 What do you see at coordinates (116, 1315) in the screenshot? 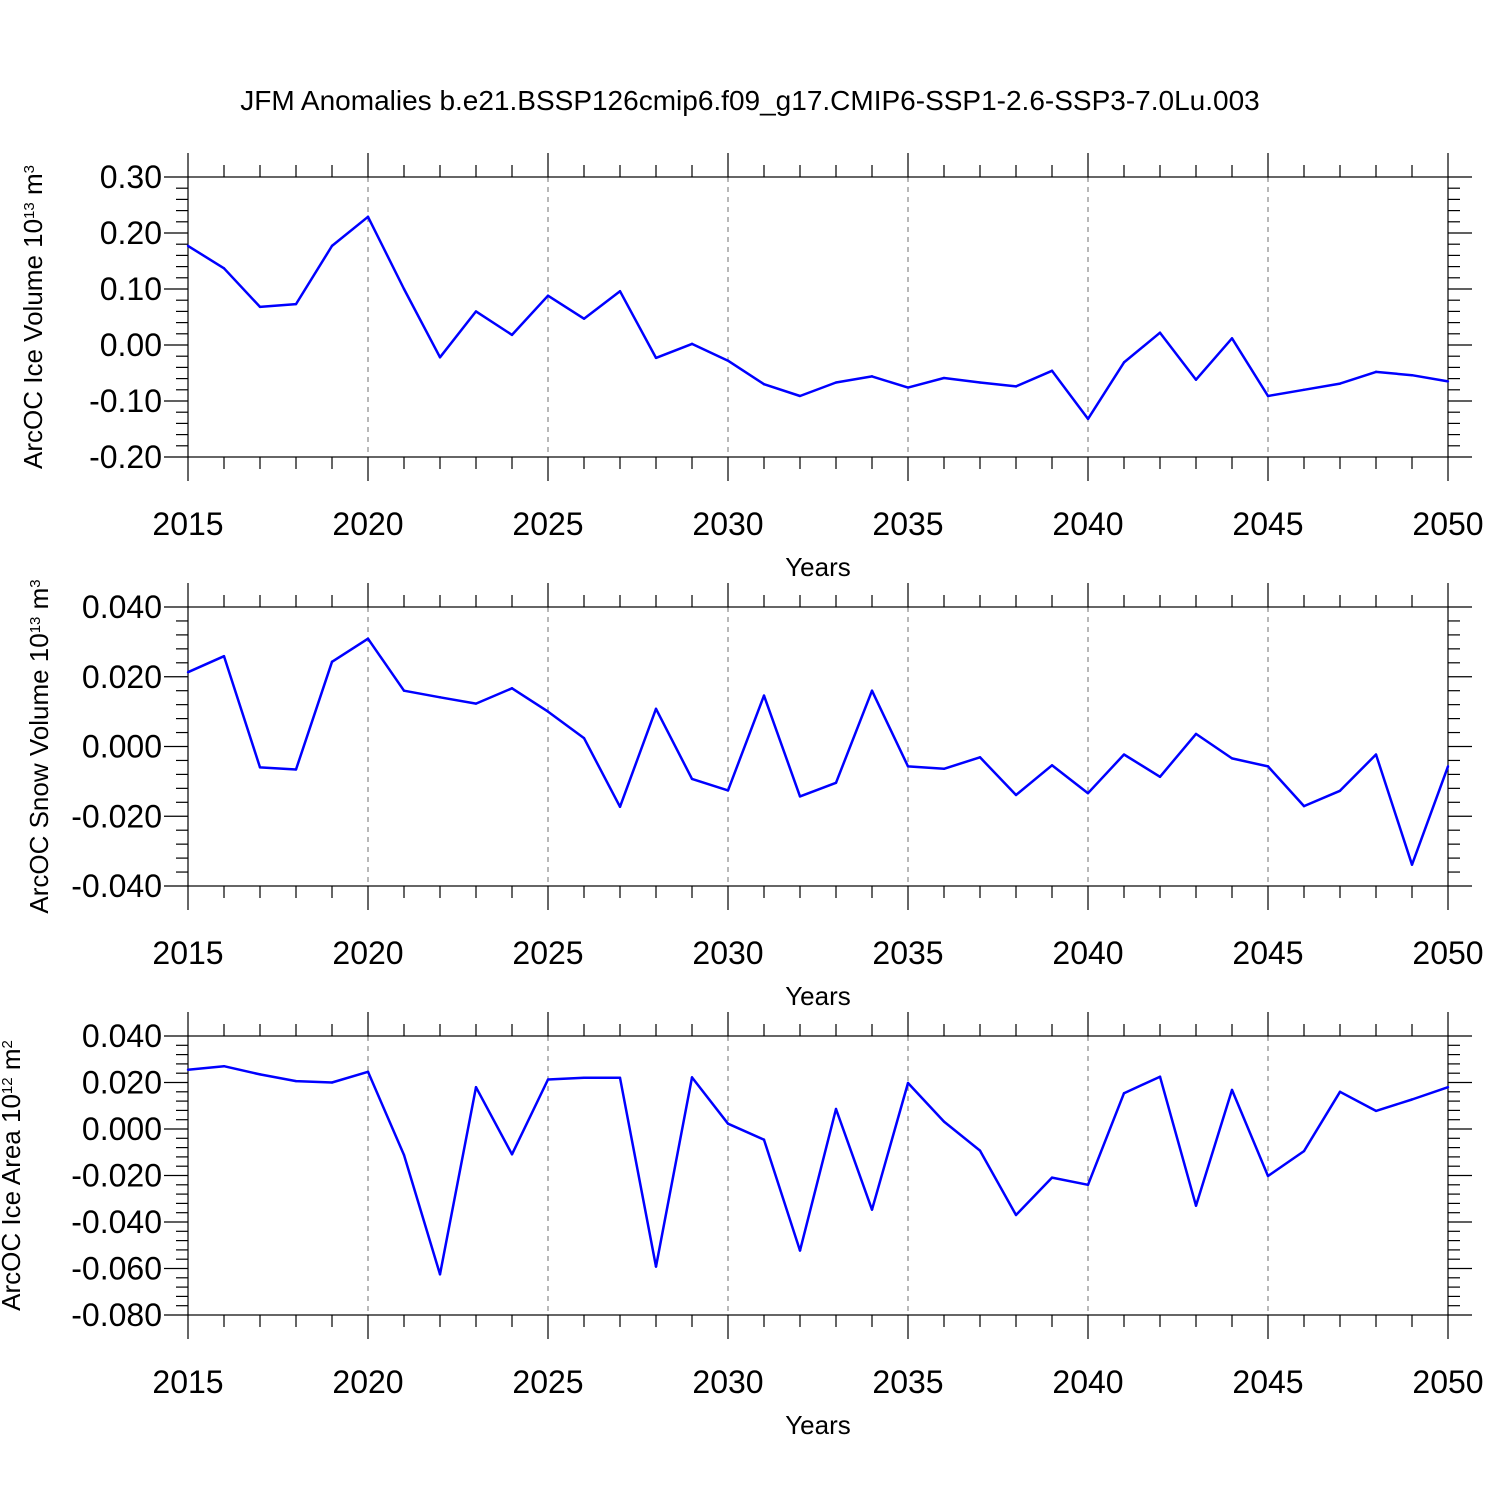
I see `y-tick-label: -0.080` at bounding box center [116, 1315].